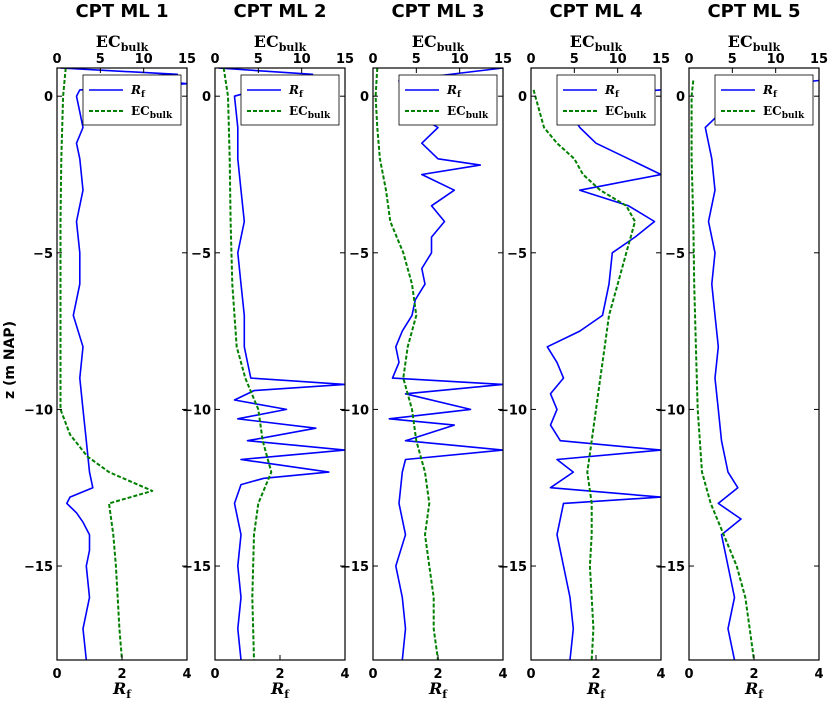 The width and height of the screenshot is (832, 704). What do you see at coordinates (10, 360) in the screenshot?
I see `y-axis-label: z (m NAP)` at bounding box center [10, 360].